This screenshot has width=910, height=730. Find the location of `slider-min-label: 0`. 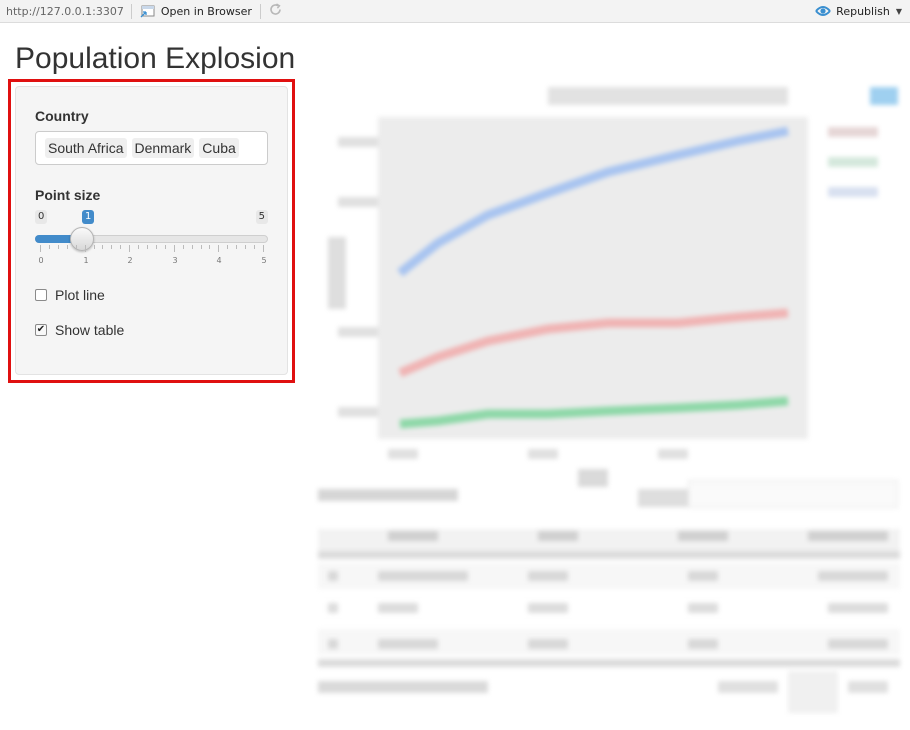

slider-min-label: 0 is located at coordinates (41, 217).